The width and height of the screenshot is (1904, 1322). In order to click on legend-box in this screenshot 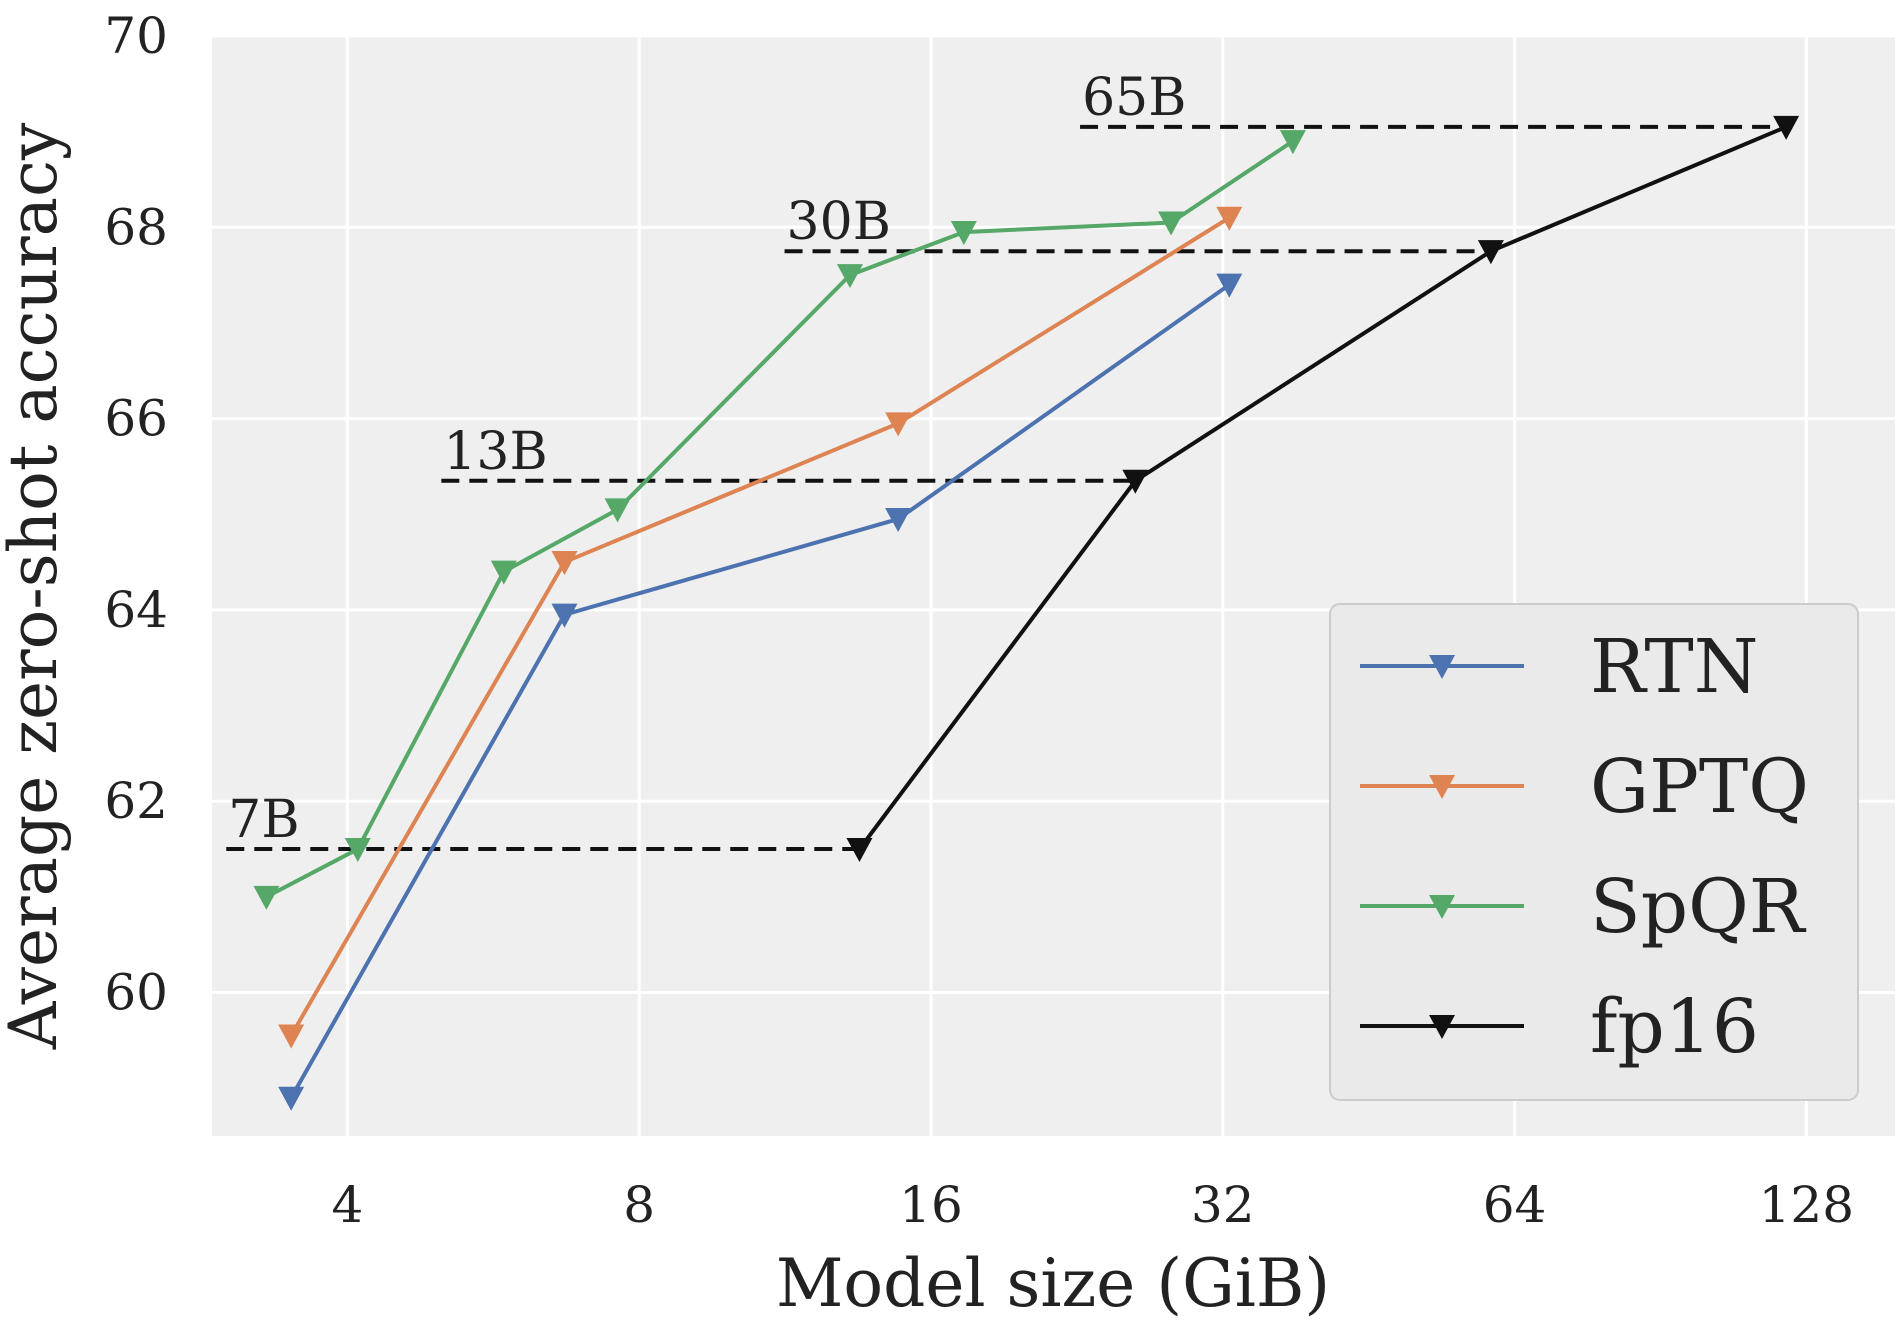, I will do `click(1594, 852)`.